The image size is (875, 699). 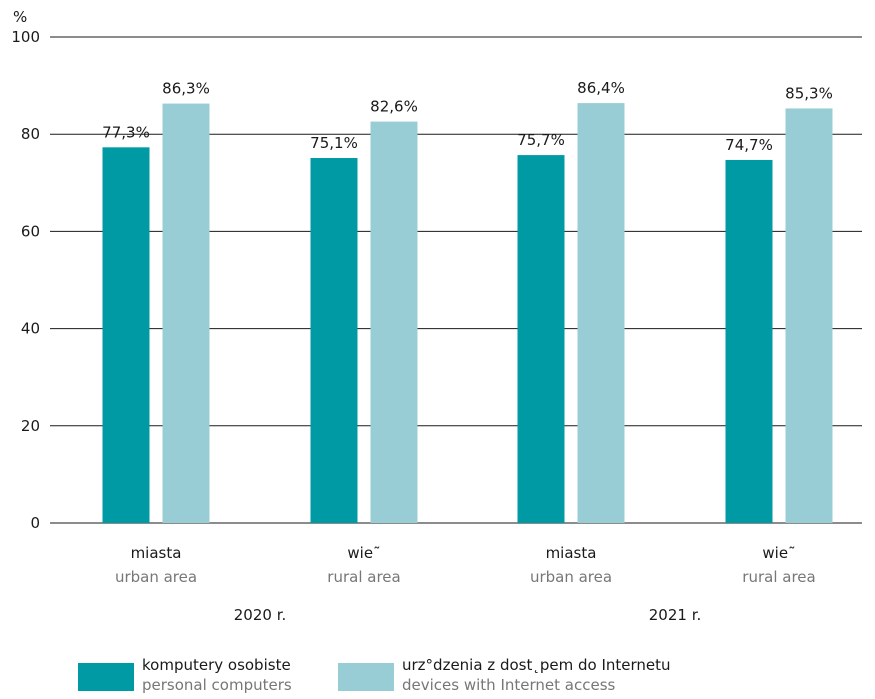 What do you see at coordinates (126, 132) in the screenshot?
I see `data-label: 77,3%` at bounding box center [126, 132].